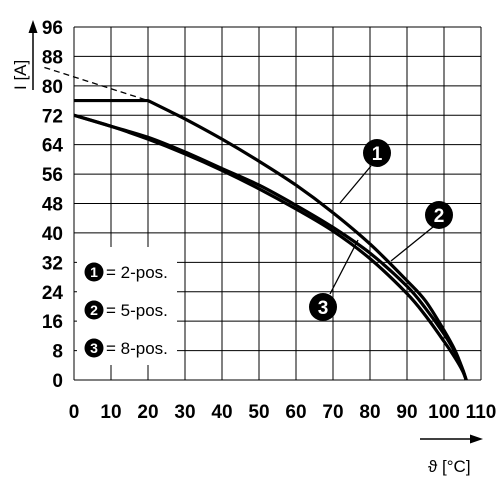  What do you see at coordinates (52, 116) in the screenshot?
I see `y-tick-label: 72` at bounding box center [52, 116].